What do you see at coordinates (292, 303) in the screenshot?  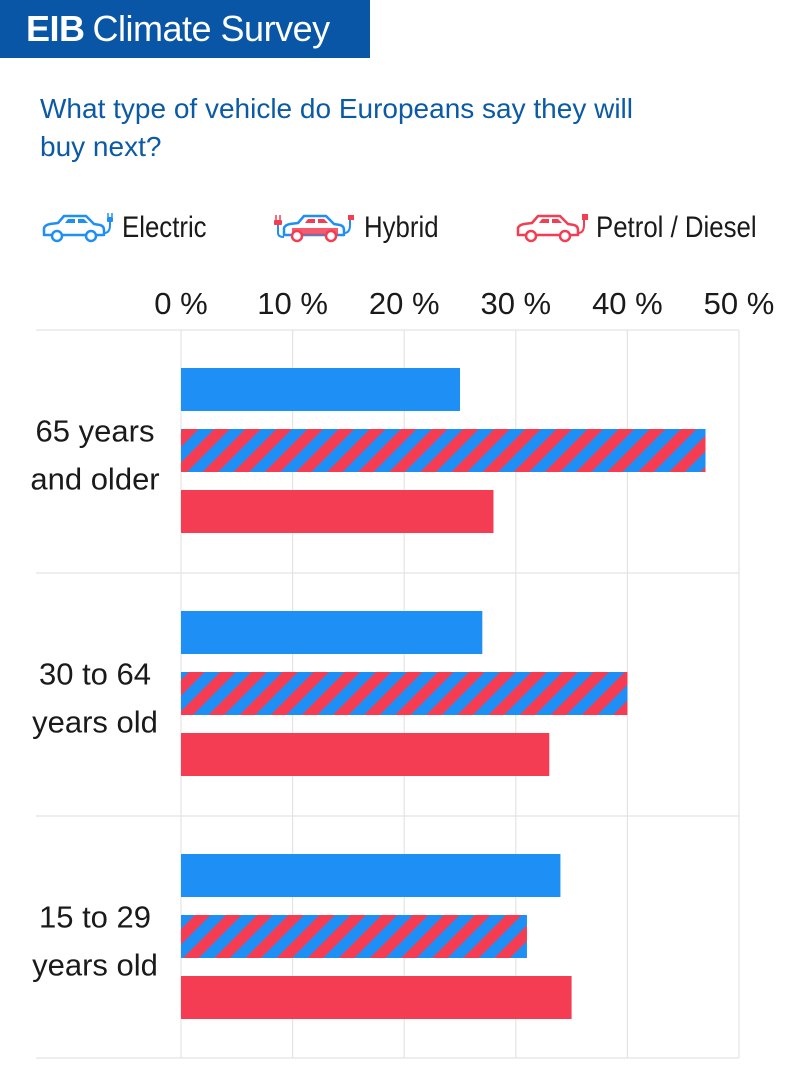 I see `x-tick-label: 10 %` at bounding box center [292, 303].